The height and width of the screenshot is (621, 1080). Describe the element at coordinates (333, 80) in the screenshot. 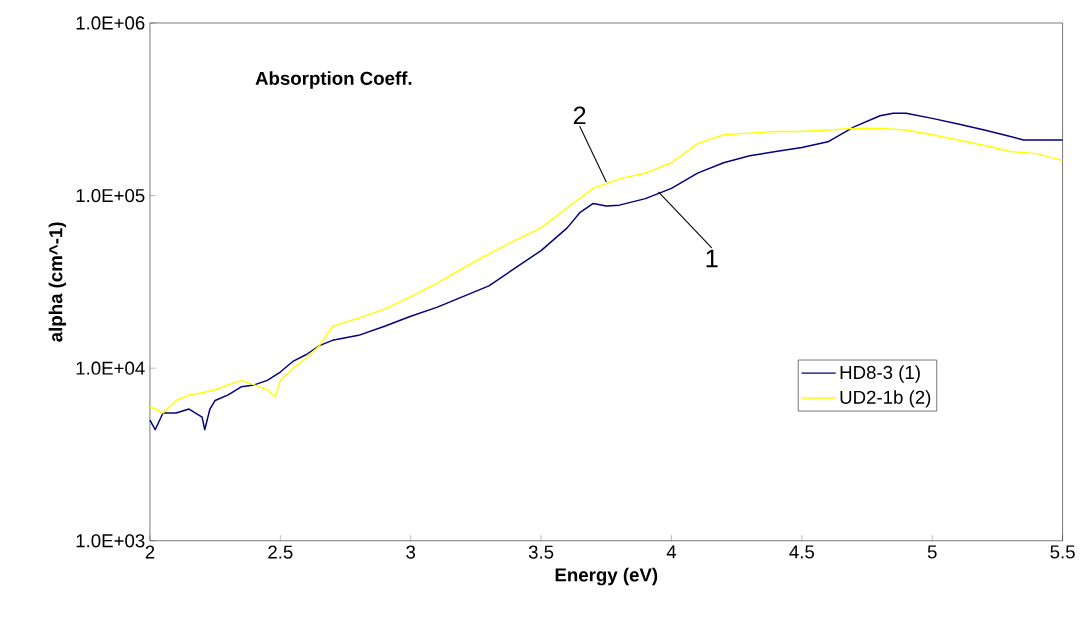

I see `annotation: Absorption Coeff.` at that location.